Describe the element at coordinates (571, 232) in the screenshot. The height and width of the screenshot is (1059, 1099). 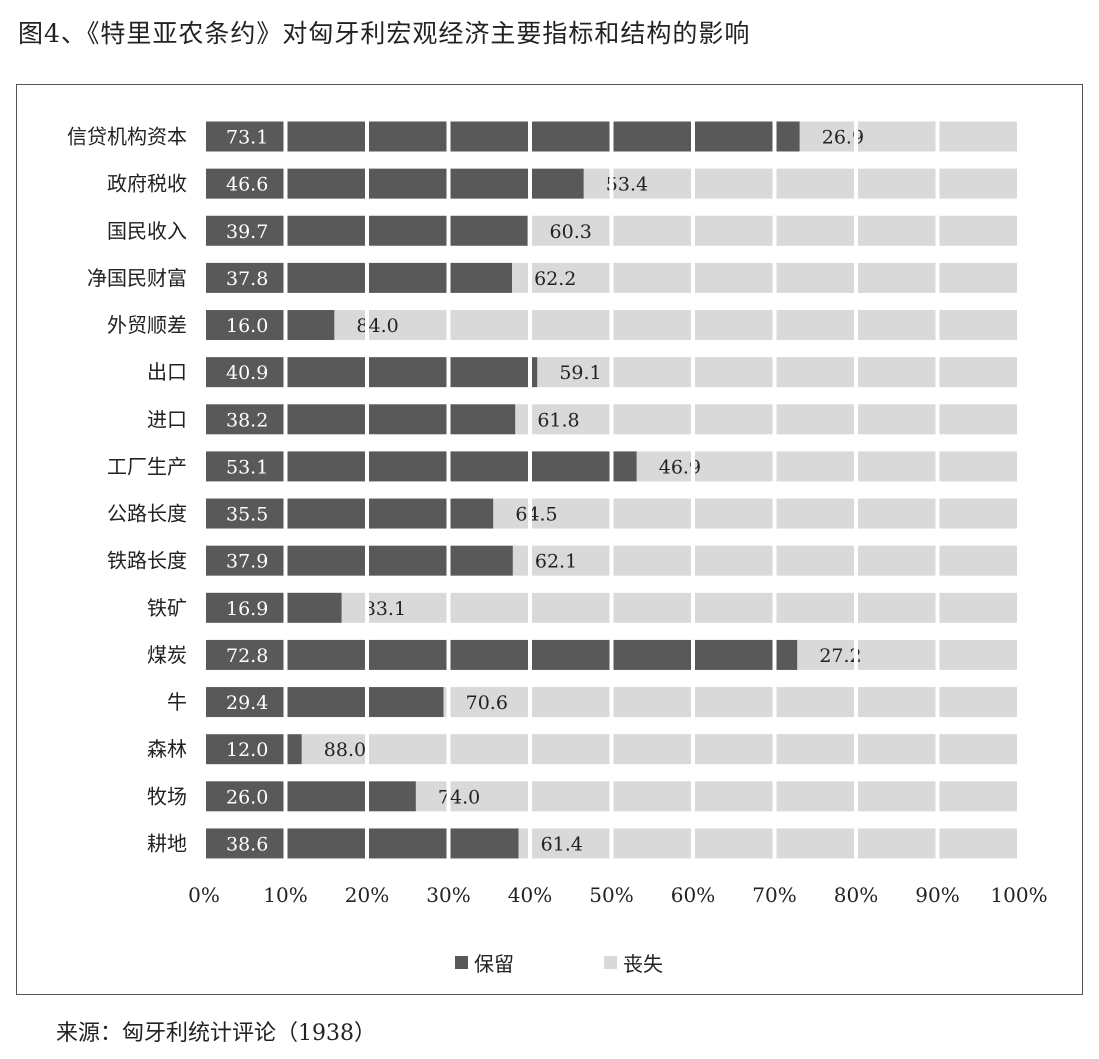
I see `data-label-lost: 60.3` at that location.